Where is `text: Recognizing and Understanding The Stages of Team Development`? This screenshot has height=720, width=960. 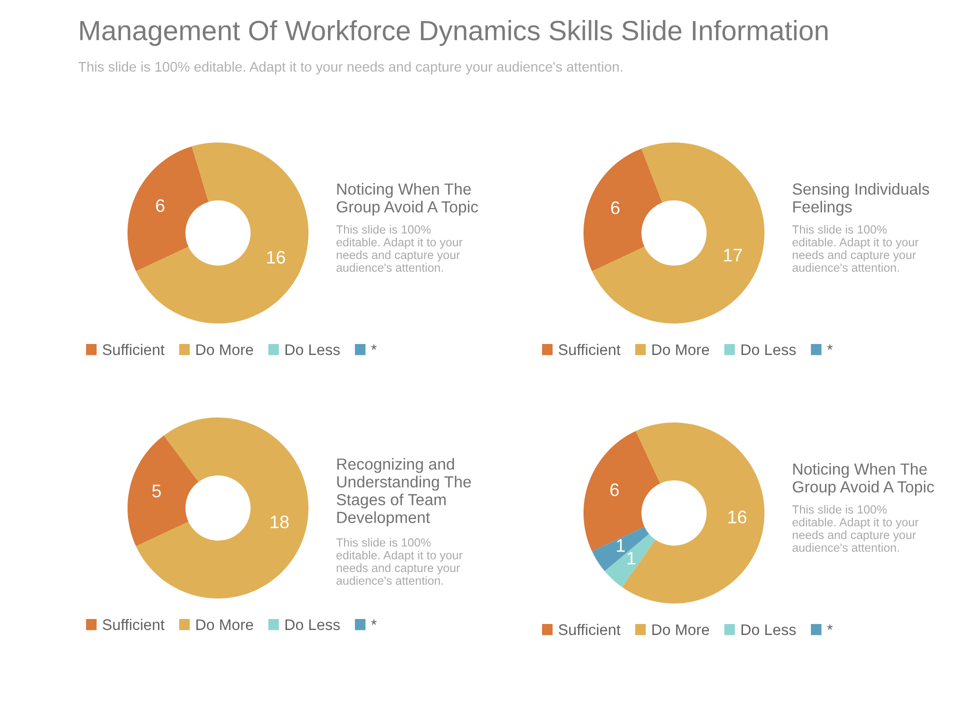
text: Recognizing and Understanding The Stages of Team Development is located at coordinates (403, 492).